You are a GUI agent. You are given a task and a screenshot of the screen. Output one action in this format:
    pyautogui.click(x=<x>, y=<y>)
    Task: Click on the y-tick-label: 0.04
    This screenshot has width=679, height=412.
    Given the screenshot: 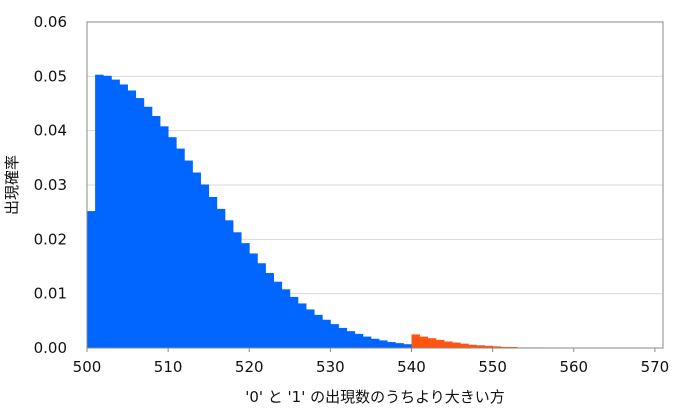 What is the action you would take?
    pyautogui.click(x=50, y=131)
    